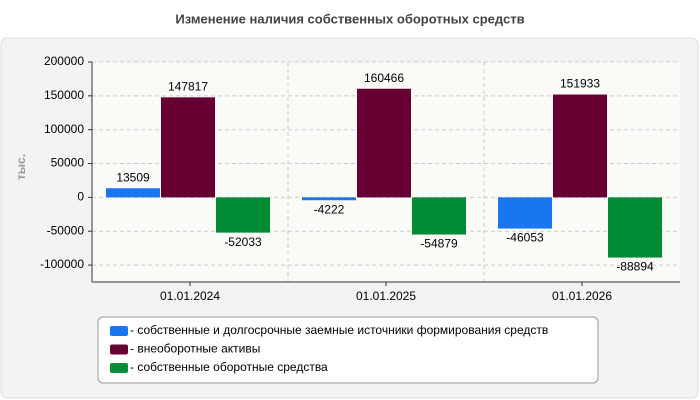 This screenshot has width=700, height=400. I want to click on y-tick-label: 50000, so click(68, 163).